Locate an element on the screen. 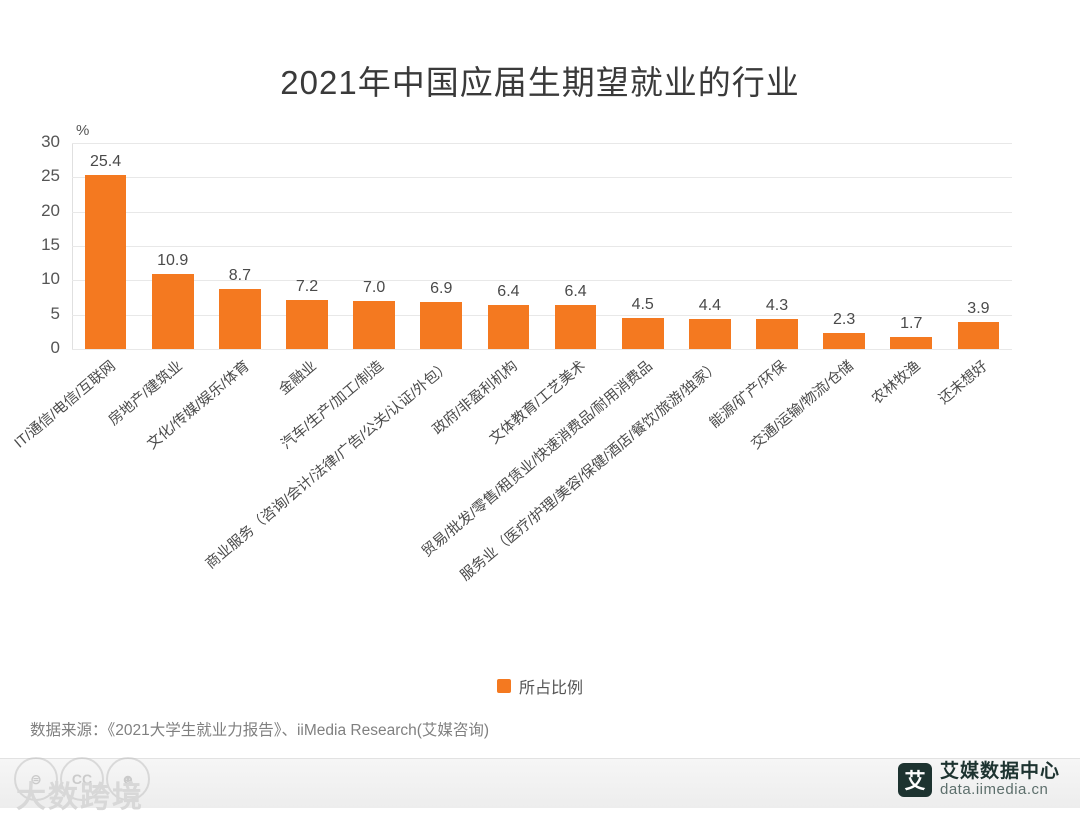 The width and height of the screenshot is (1080, 816). y-axis-tick-label: 0 is located at coordinates (55, 347).